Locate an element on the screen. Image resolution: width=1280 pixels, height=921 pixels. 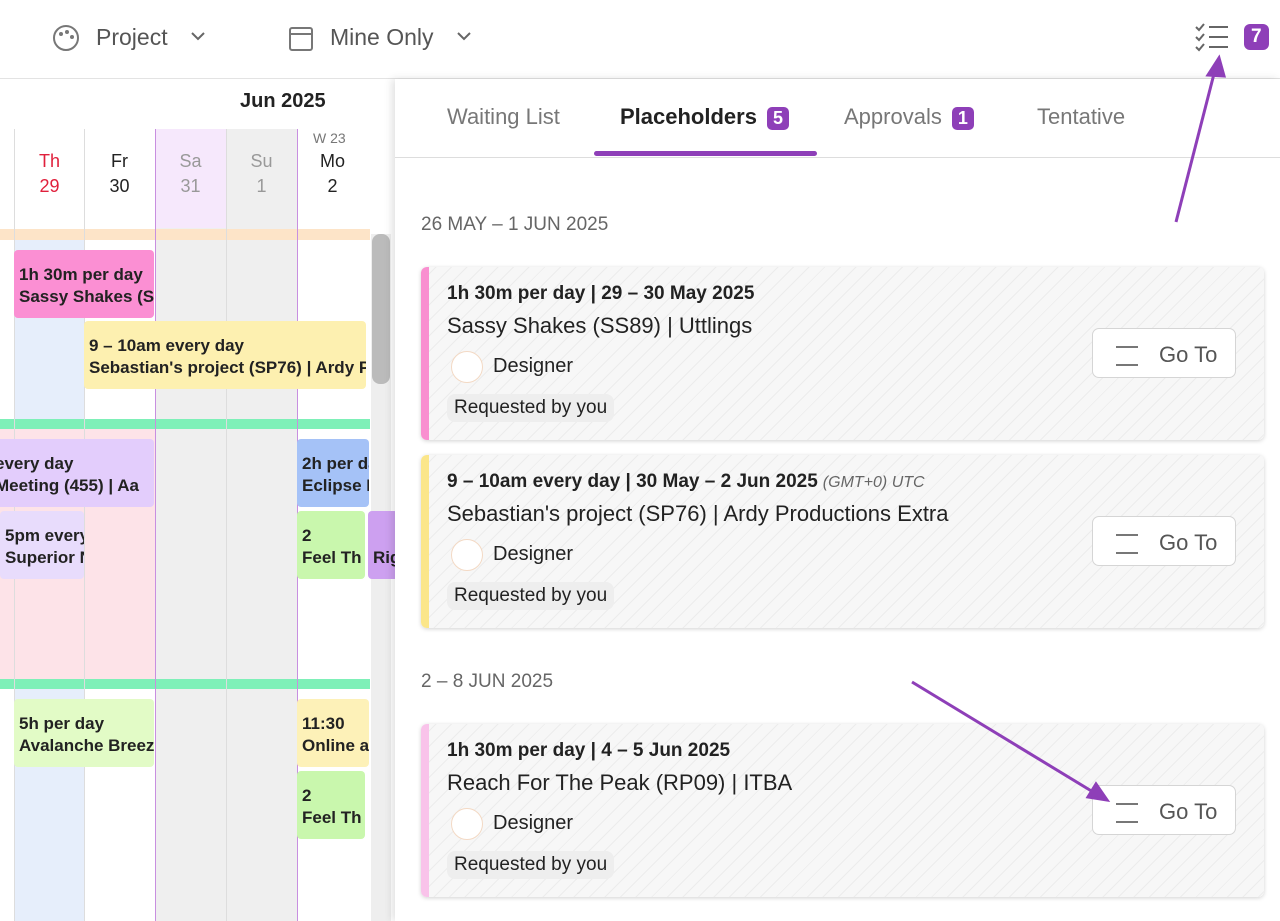
tab: Tentative is located at coordinates (1081, 117).